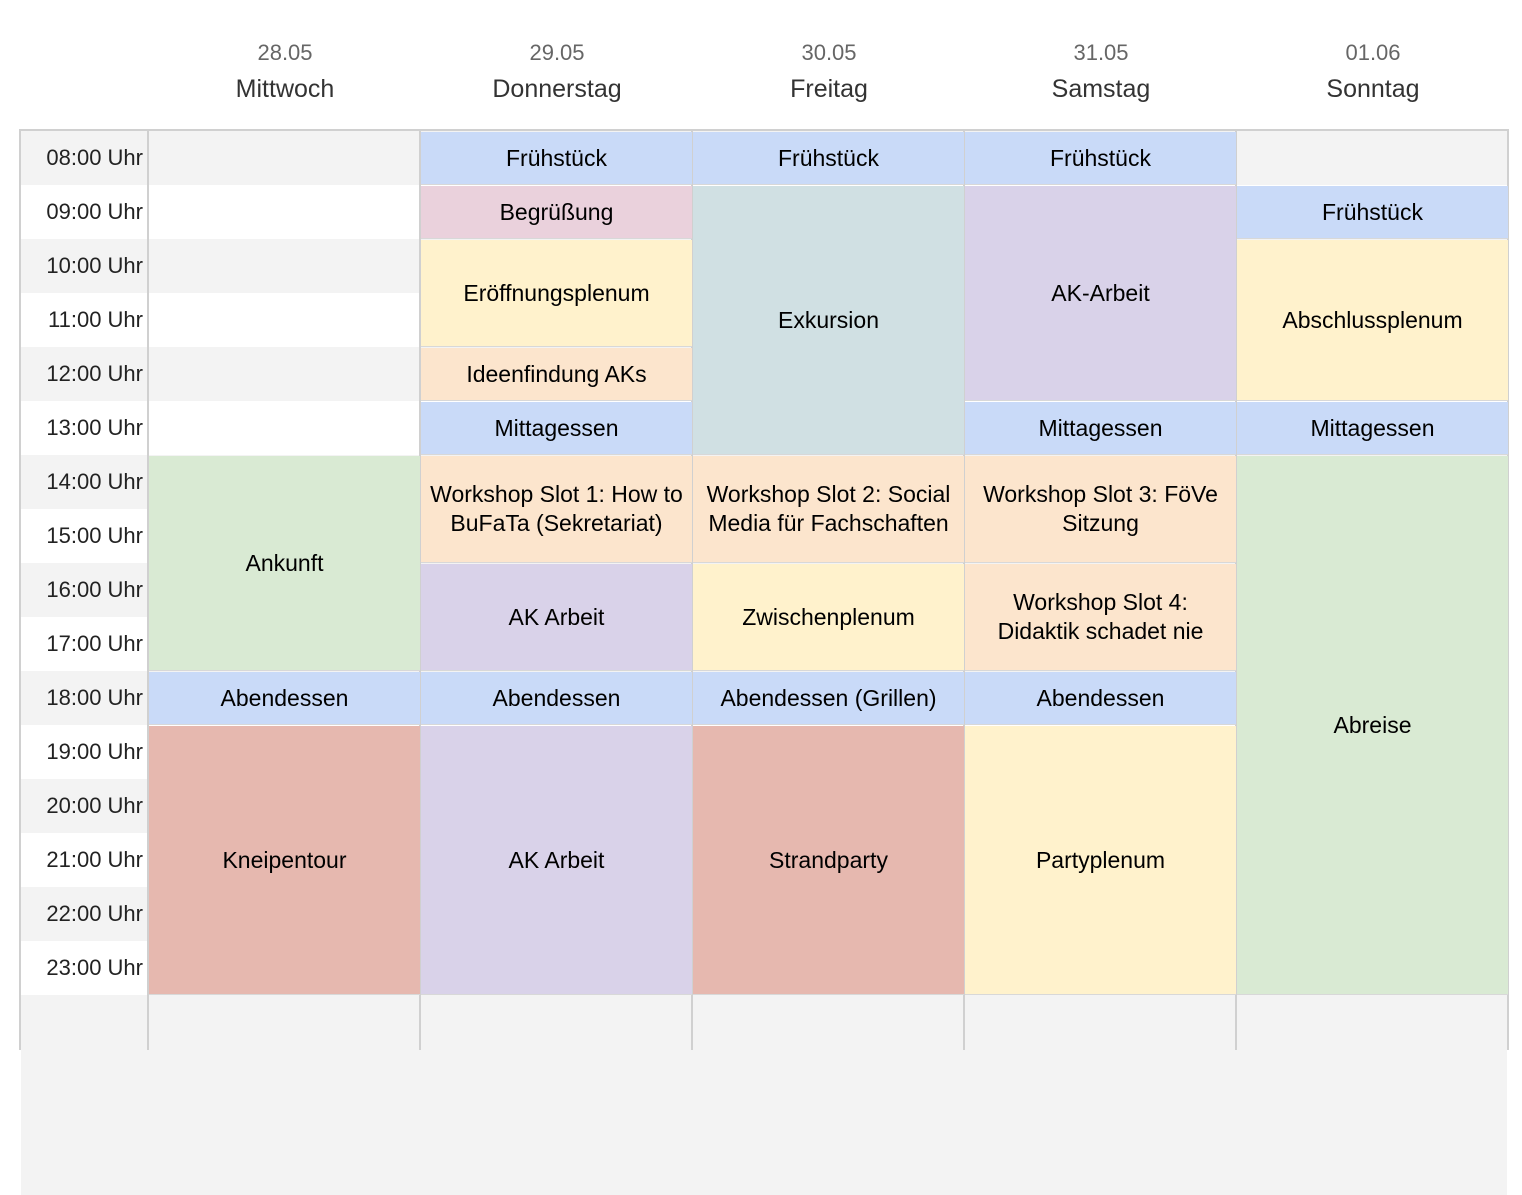 The height and width of the screenshot is (1195, 1522). I want to click on schedule-event: Begrüßung, so click(556, 212).